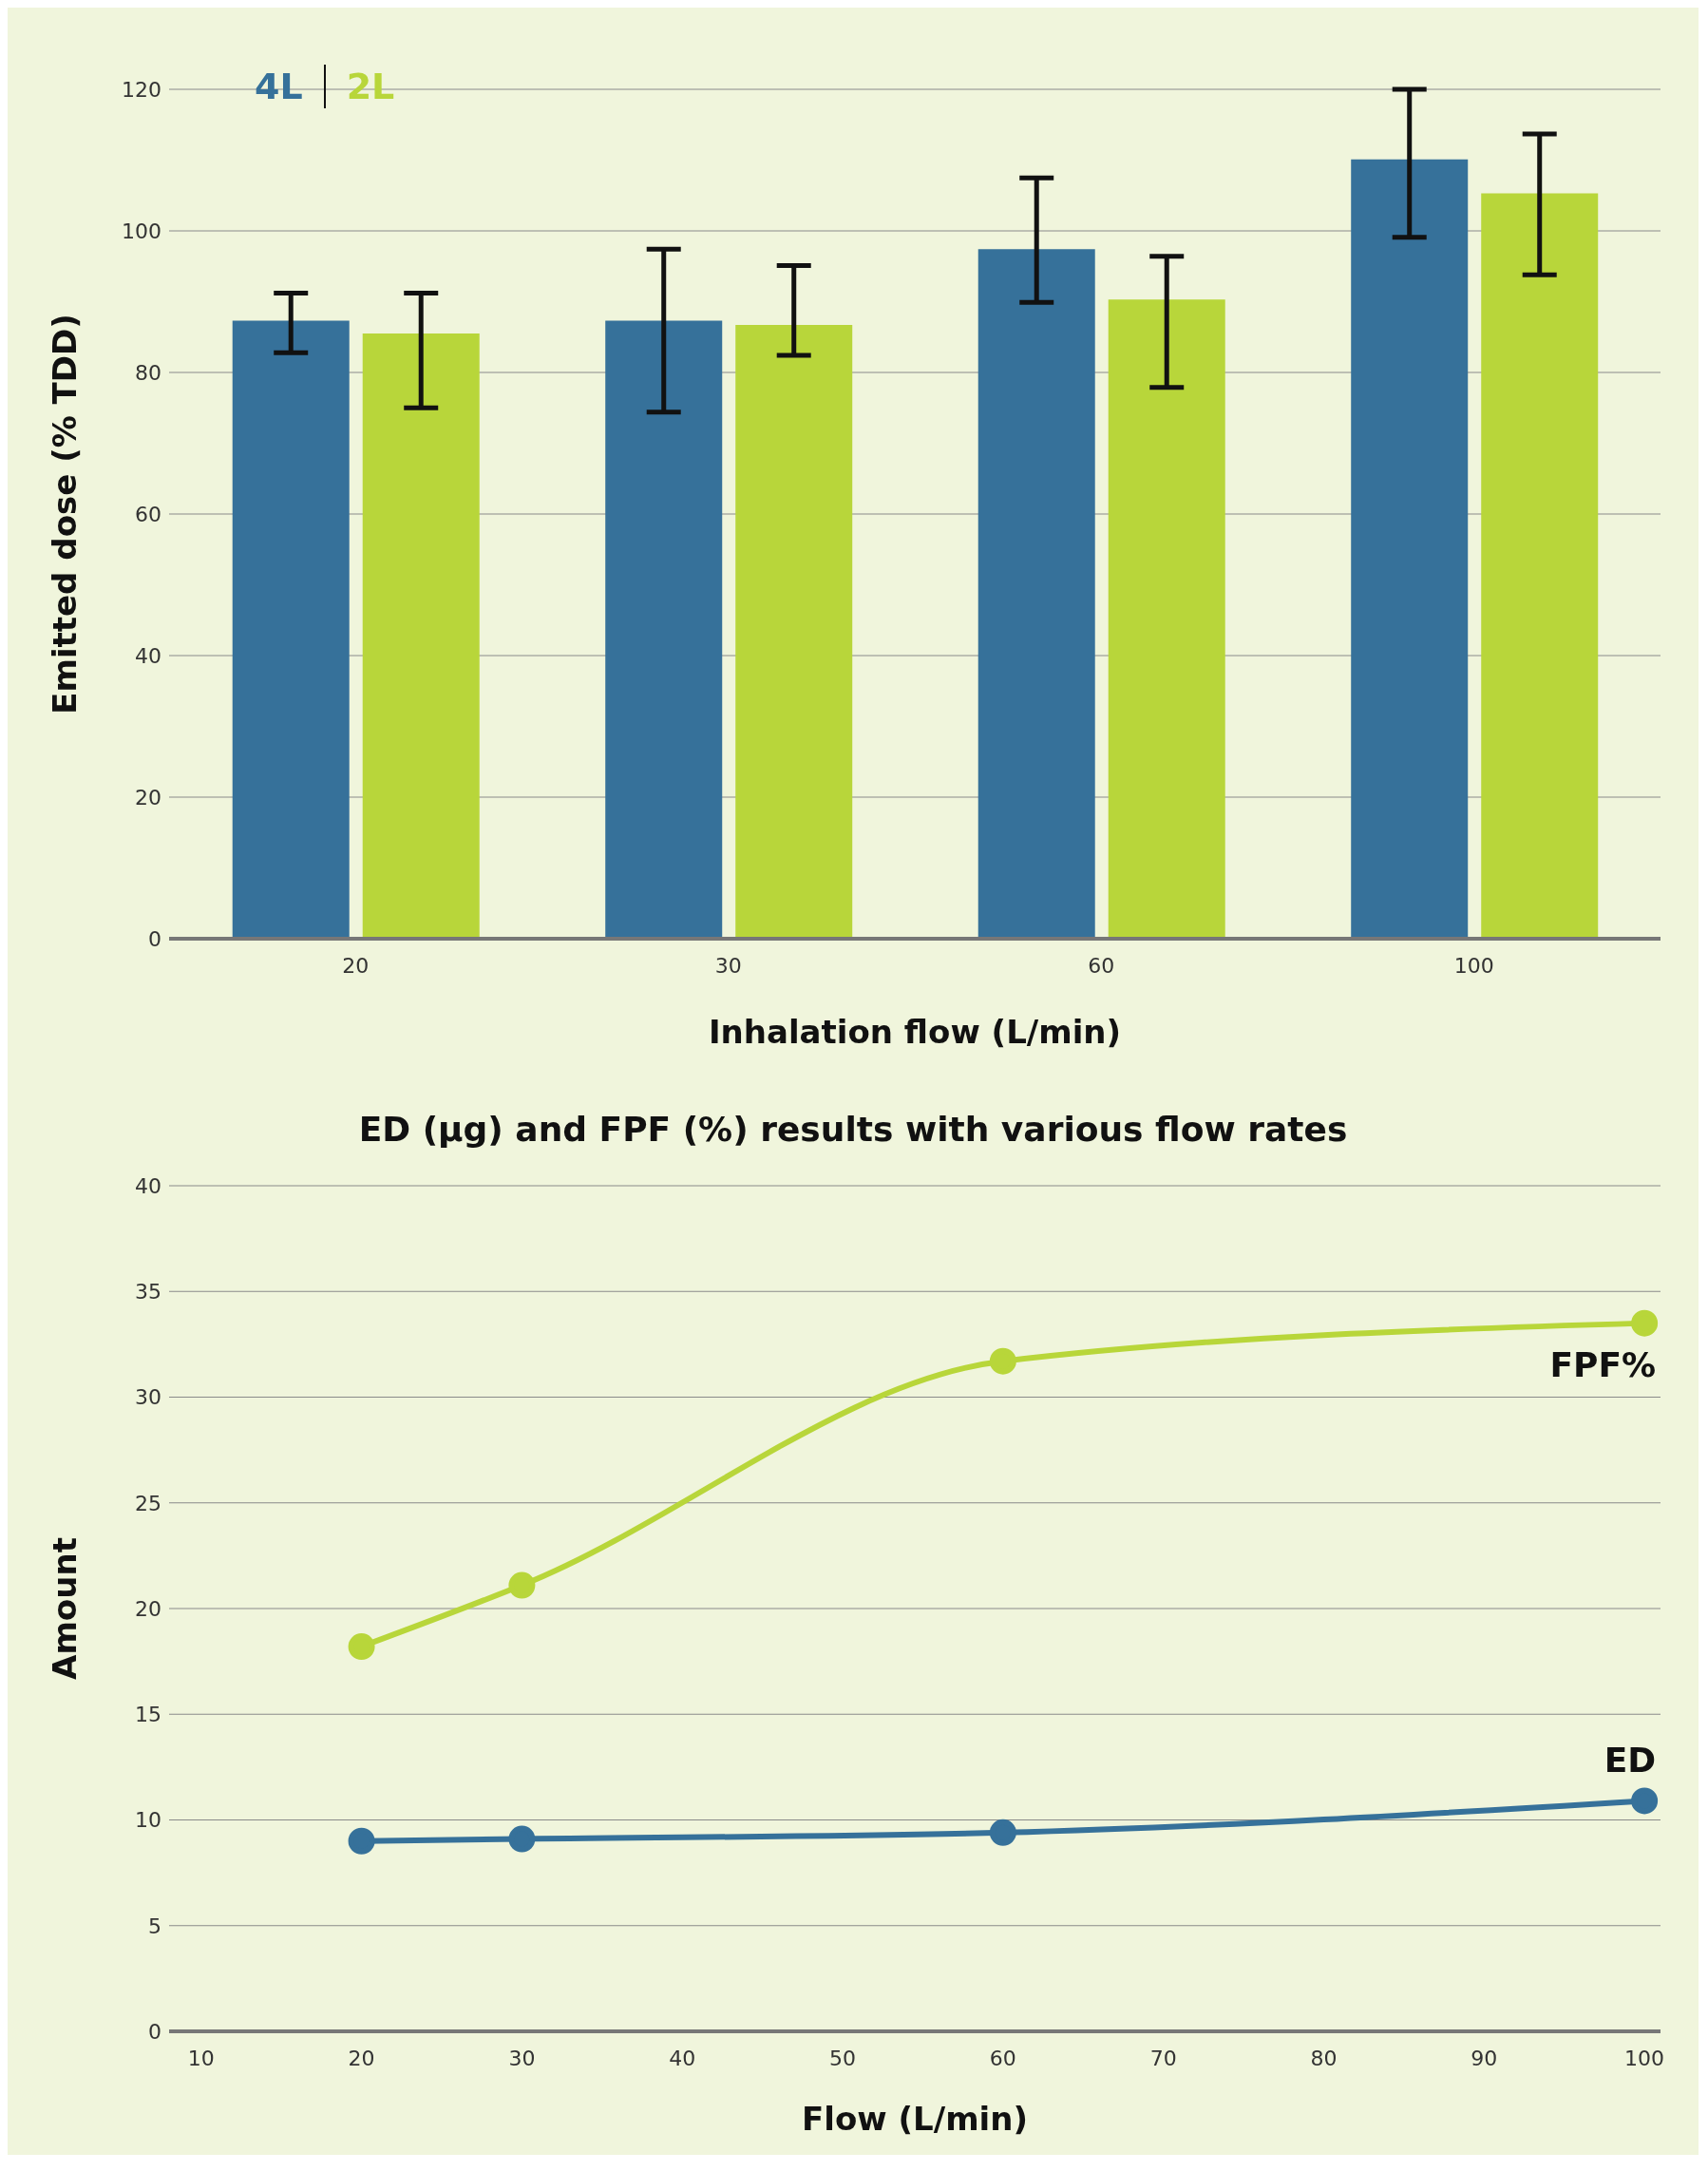 Image resolution: width=1708 pixels, height=2171 pixels. What do you see at coordinates (141, 89) in the screenshot?
I see `y-tick-label: 120` at bounding box center [141, 89].